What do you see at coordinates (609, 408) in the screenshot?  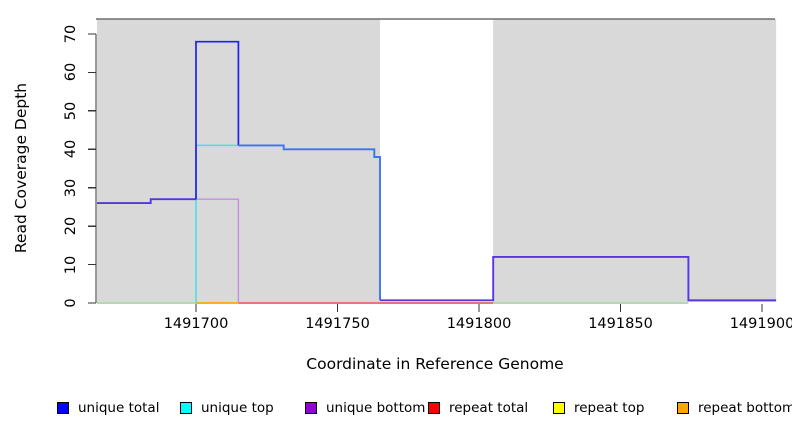 I see `legend-label: repeat top` at bounding box center [609, 408].